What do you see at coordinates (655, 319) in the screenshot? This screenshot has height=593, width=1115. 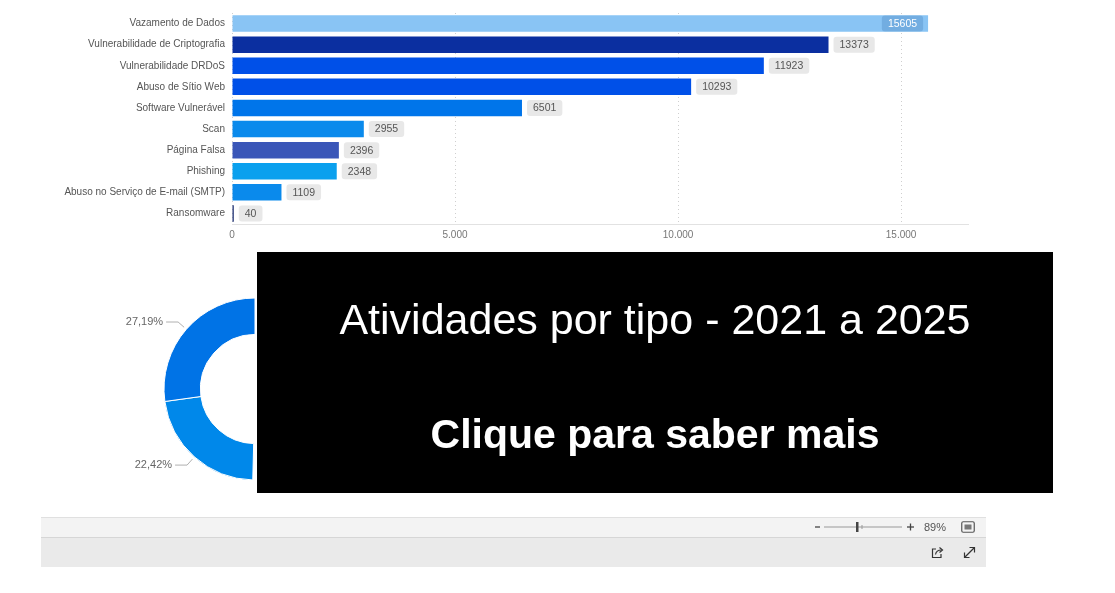 I see `text: Atividades por tipo - 2021 a 2025` at bounding box center [655, 319].